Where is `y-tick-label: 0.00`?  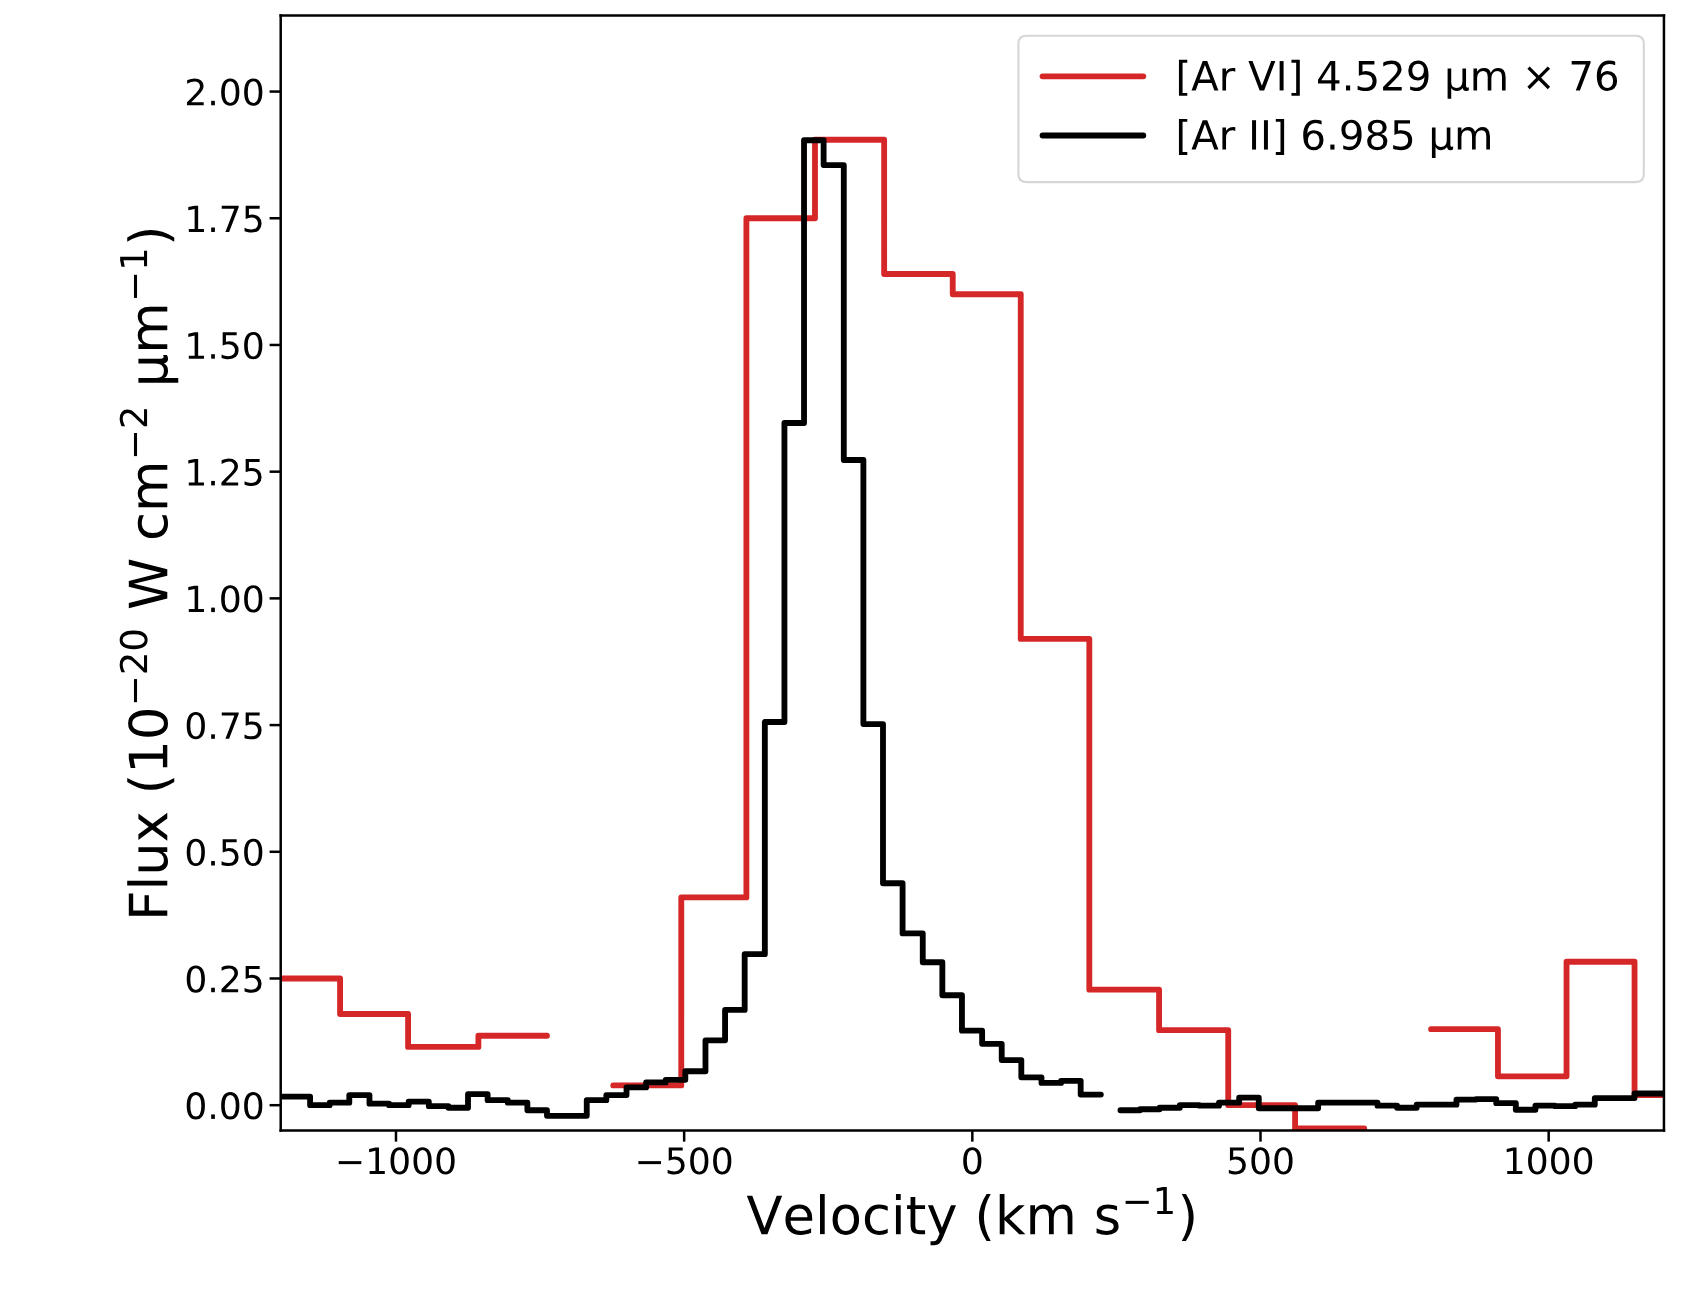 y-tick-label: 0.00 is located at coordinates (224, 1106).